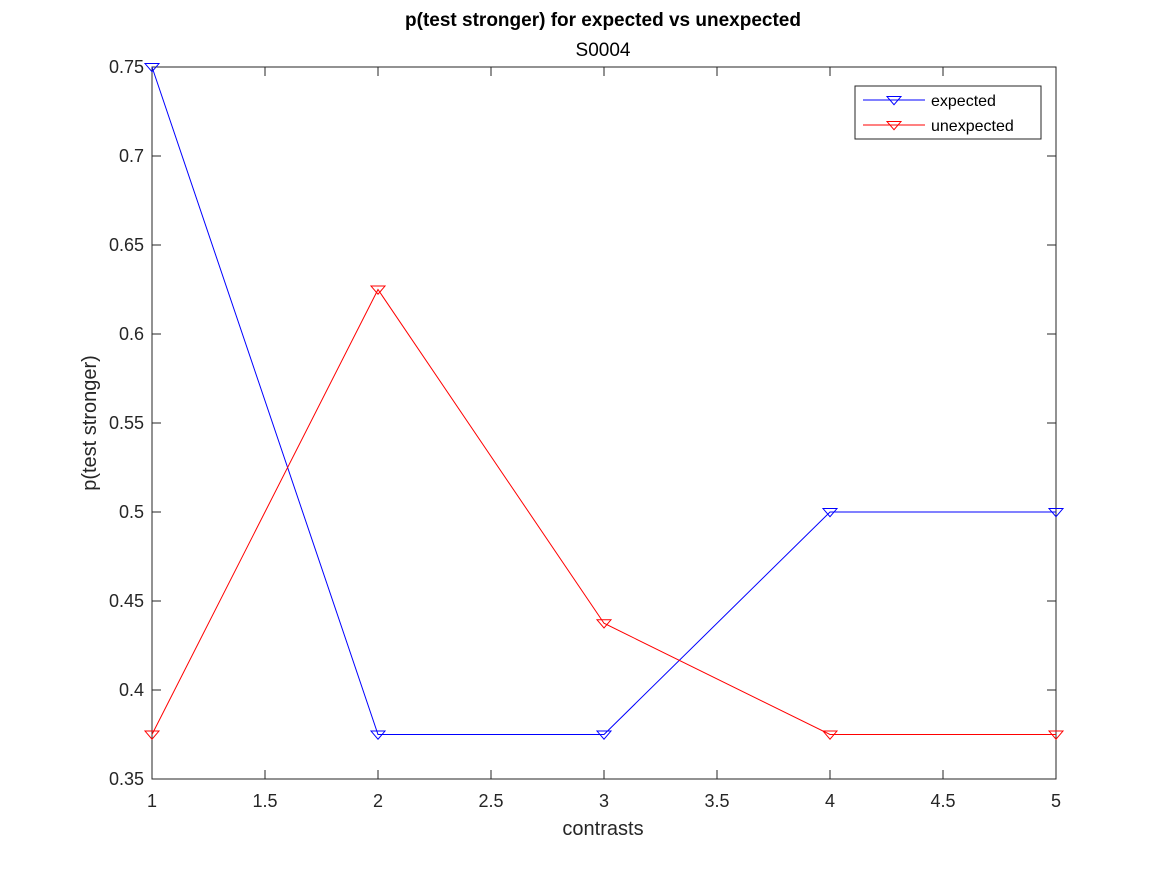 The width and height of the screenshot is (1167, 875). What do you see at coordinates (716, 801) in the screenshot?
I see `x-tick-label: 3.5` at bounding box center [716, 801].